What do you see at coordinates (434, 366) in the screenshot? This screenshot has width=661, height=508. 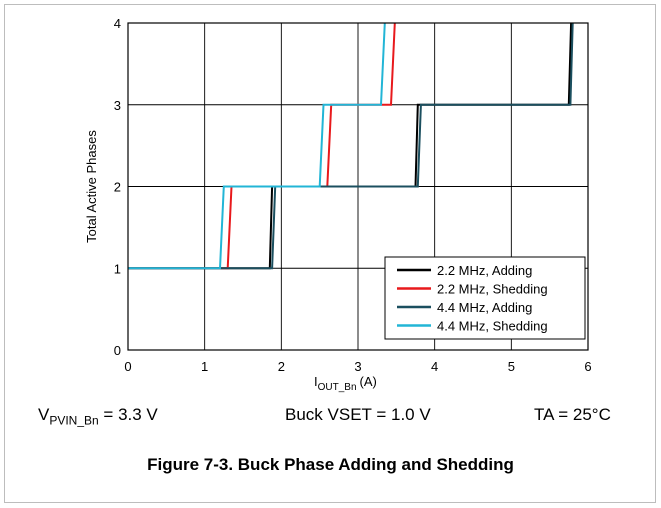 I see `x-tick-label: 4` at bounding box center [434, 366].